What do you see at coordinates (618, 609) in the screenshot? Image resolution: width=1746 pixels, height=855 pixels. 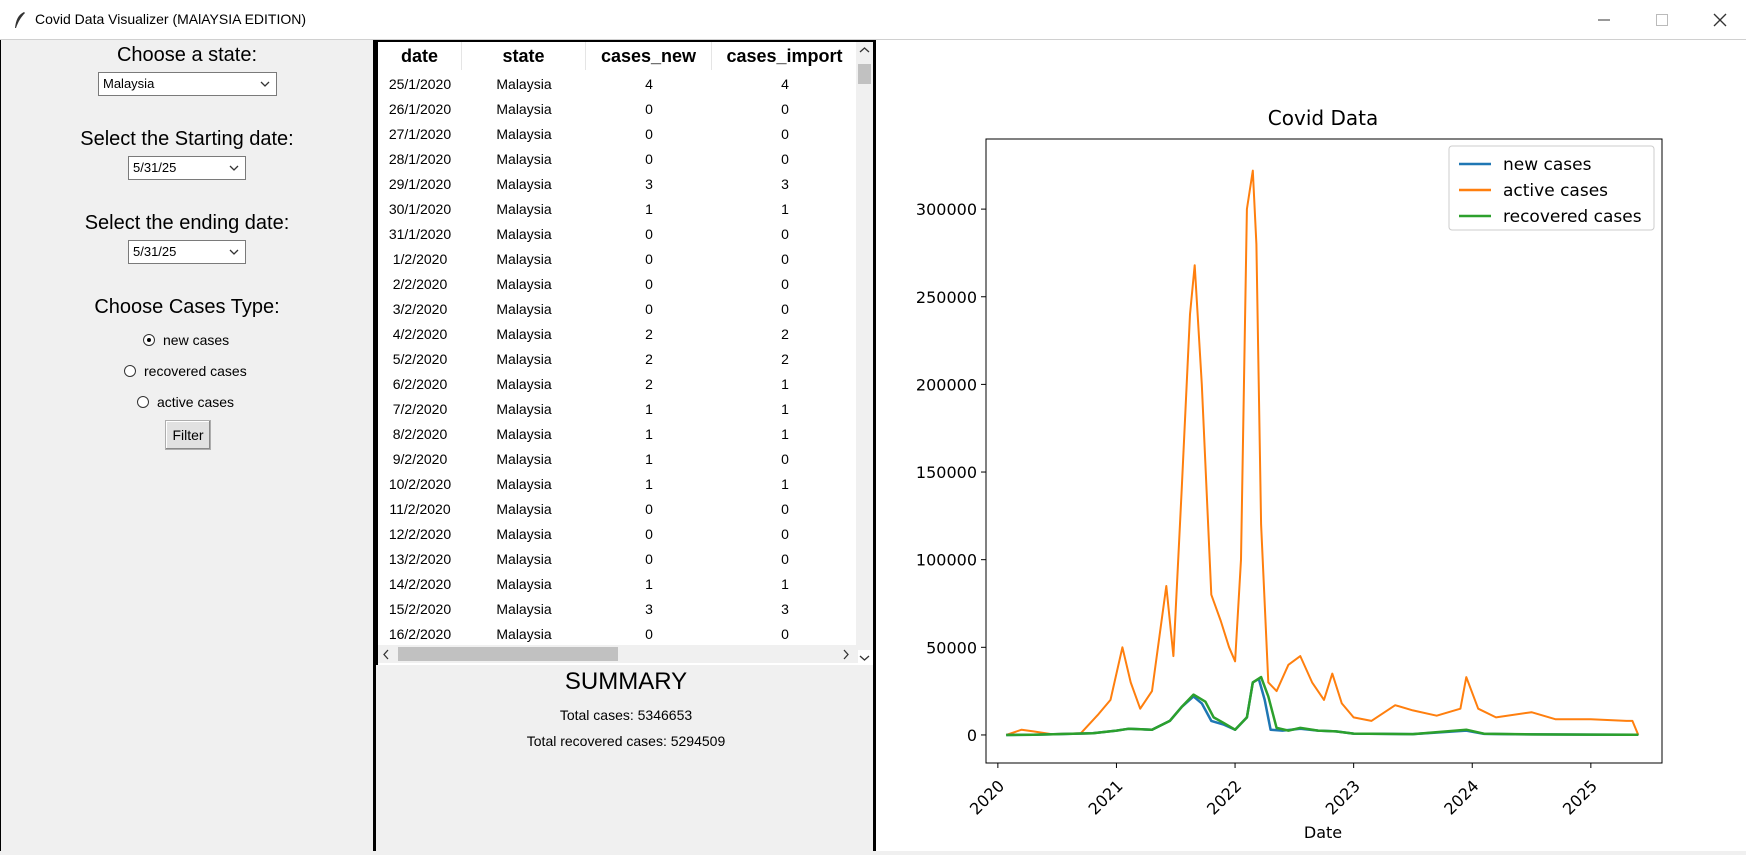 I see `table-row: 15/2/2020 Malaysia 3 3` at bounding box center [618, 609].